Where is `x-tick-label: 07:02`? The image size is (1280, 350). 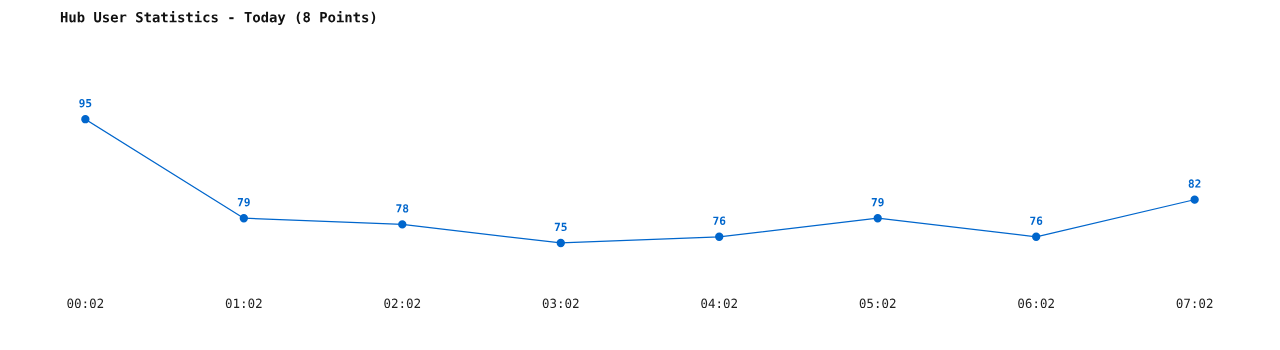 x-tick-label: 07:02 is located at coordinates (1194, 303).